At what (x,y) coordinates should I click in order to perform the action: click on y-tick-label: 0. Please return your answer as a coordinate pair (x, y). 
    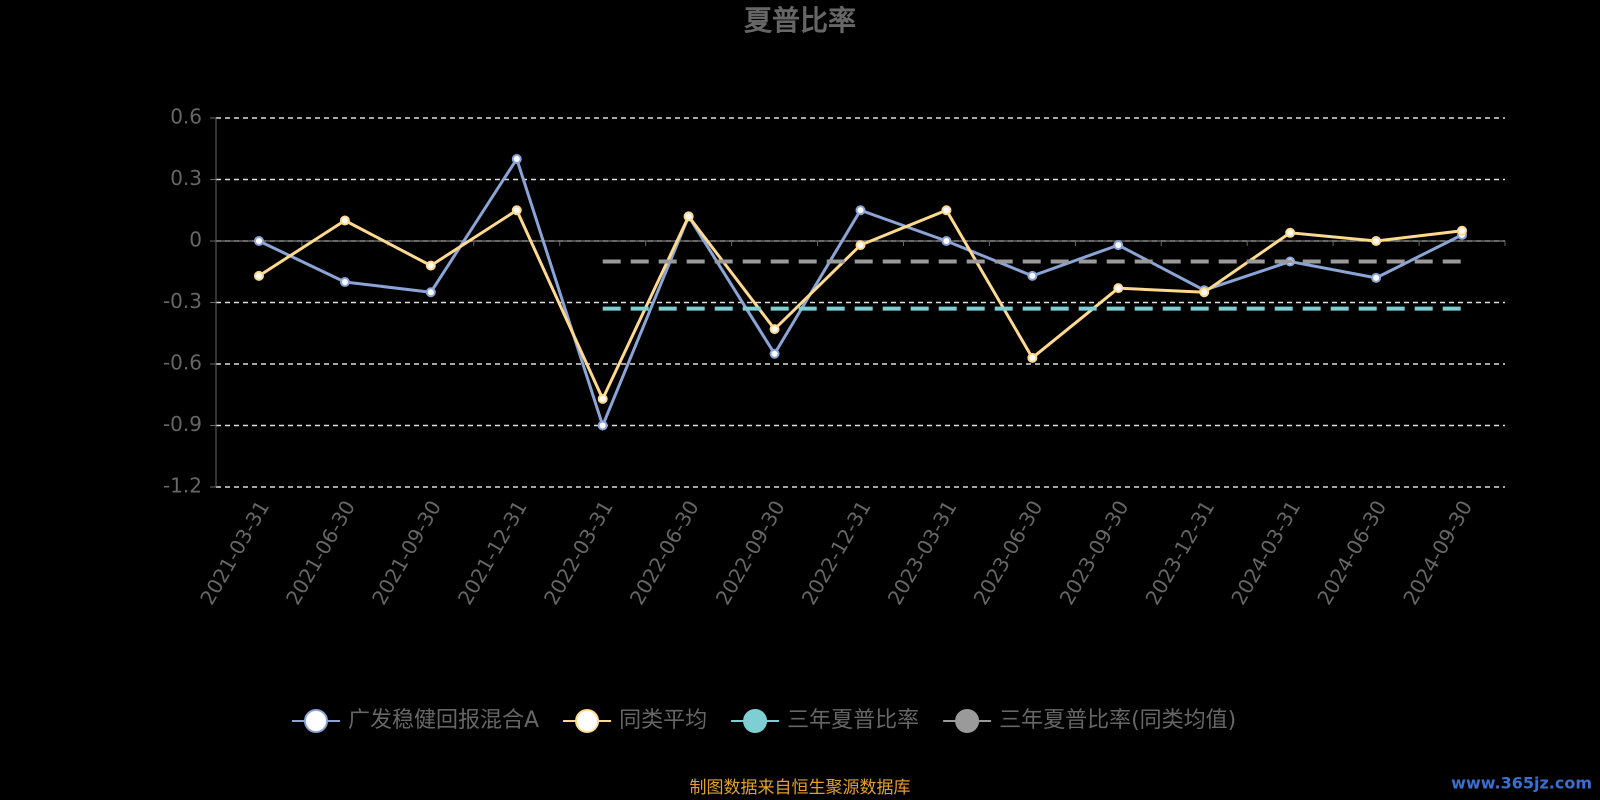
    Looking at the image, I should click on (195, 240).